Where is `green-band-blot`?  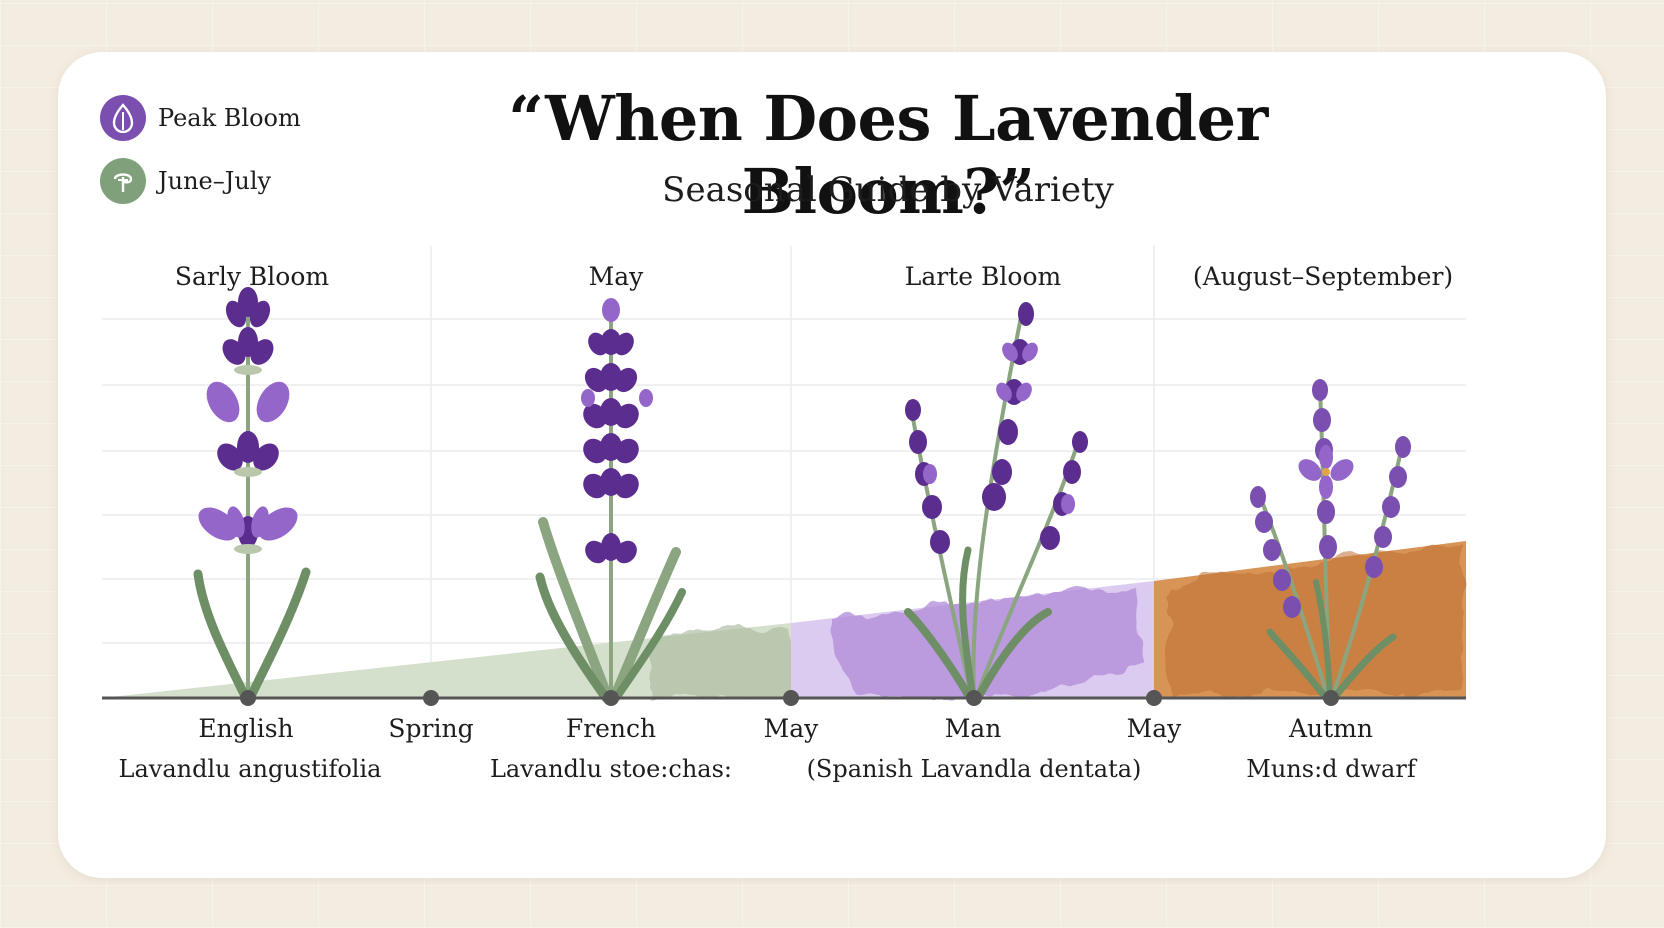
green-band-blot is located at coordinates (719, 661).